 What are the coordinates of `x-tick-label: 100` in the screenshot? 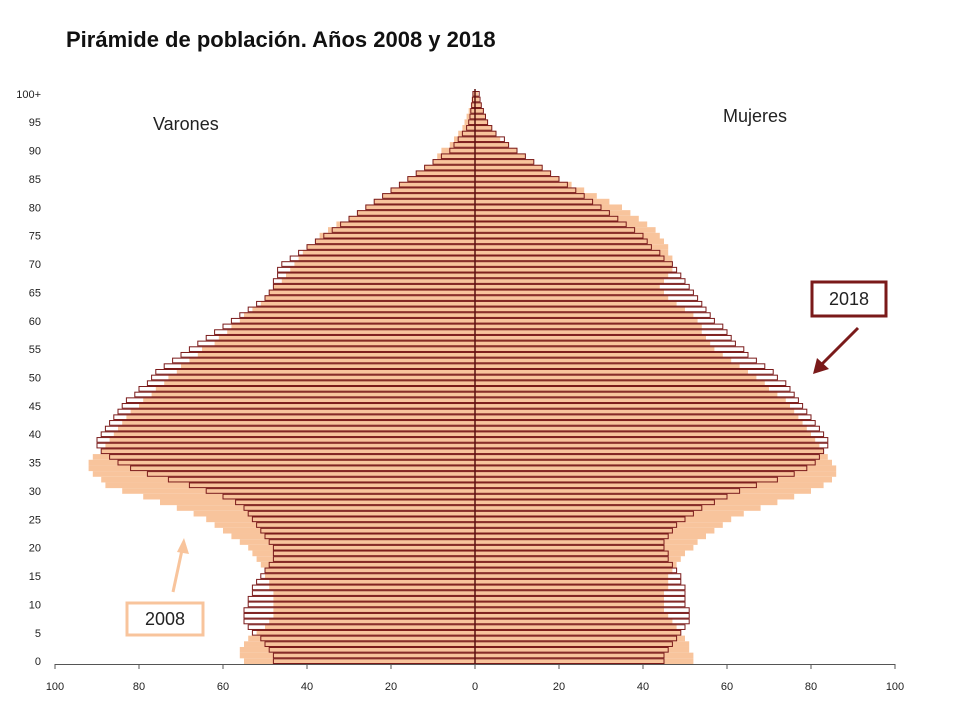 It's located at (895, 687).